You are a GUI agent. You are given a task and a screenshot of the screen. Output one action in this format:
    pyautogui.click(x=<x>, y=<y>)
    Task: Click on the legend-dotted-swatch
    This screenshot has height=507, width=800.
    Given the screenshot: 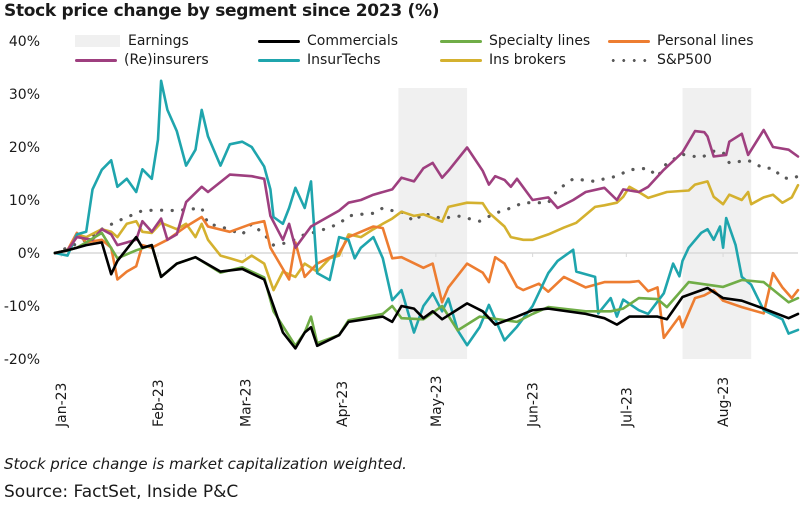 What is the action you would take?
    pyautogui.click(x=629, y=60)
    